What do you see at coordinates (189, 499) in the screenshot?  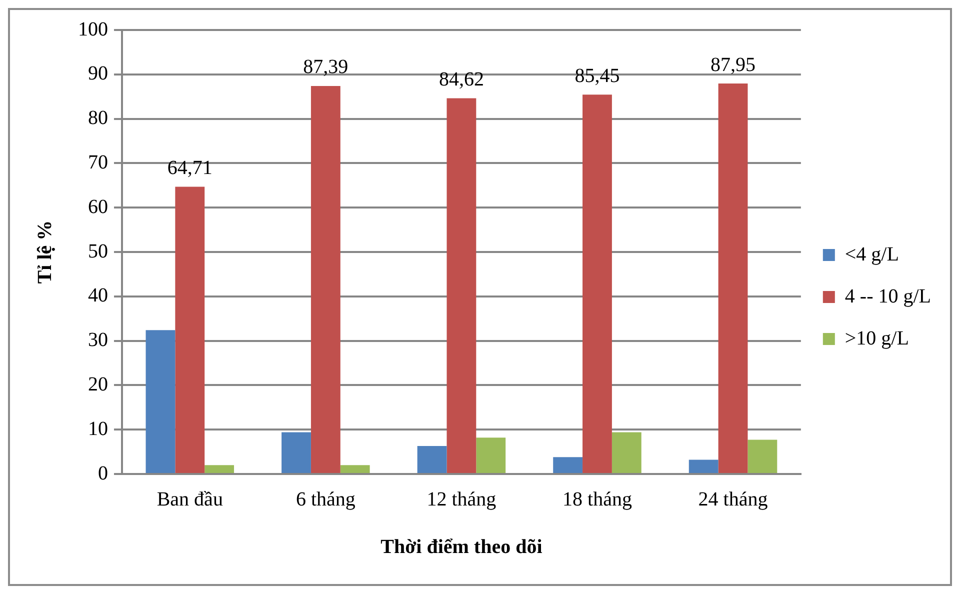 I see `x-tick-label: Ban đầu` at bounding box center [189, 499].